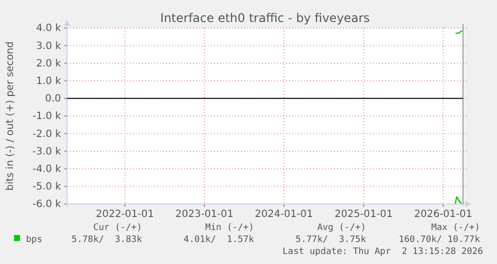 This screenshot has height=264, width=497. What do you see at coordinates (265, 18) in the screenshot?
I see `chart-title: Interface eth0 traffic - by fiveyears` at bounding box center [265, 18].